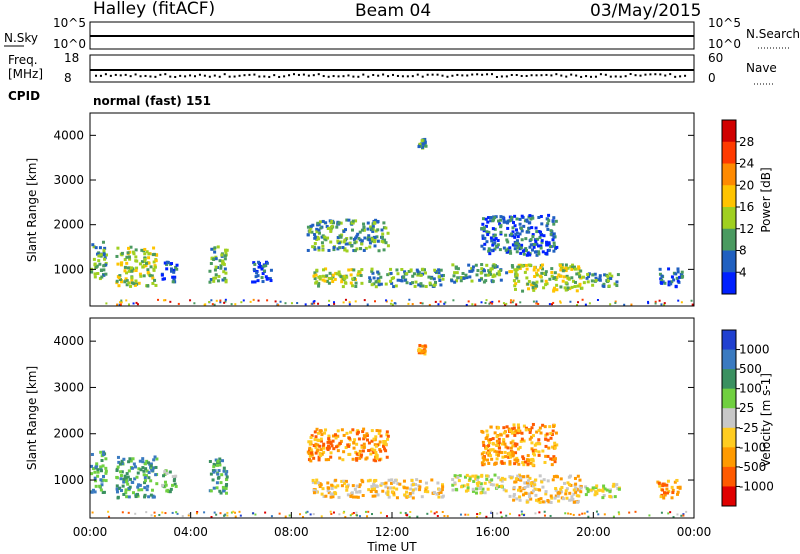 The image size is (800, 554). What do you see at coordinates (68, 480) in the screenshot?
I see `y-tick-label: 1000` at bounding box center [68, 480].